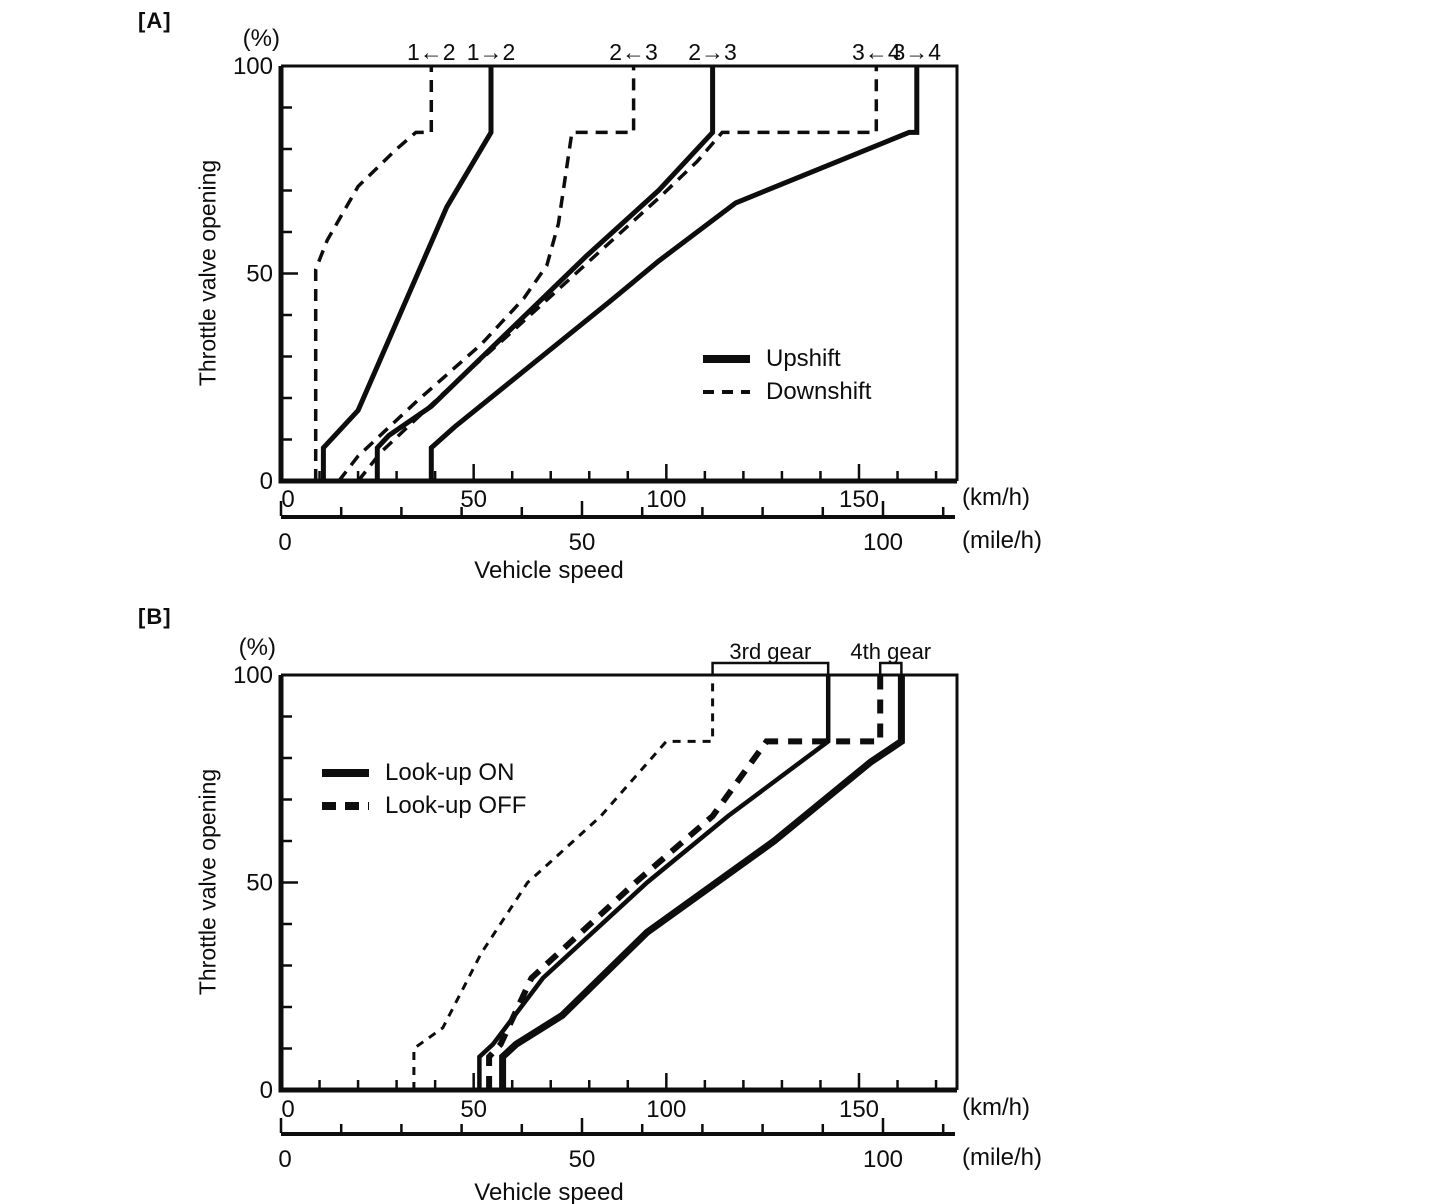 The image size is (1440, 1204). I want to click on series-lookup-on-4th-boundary, so click(702, 882).